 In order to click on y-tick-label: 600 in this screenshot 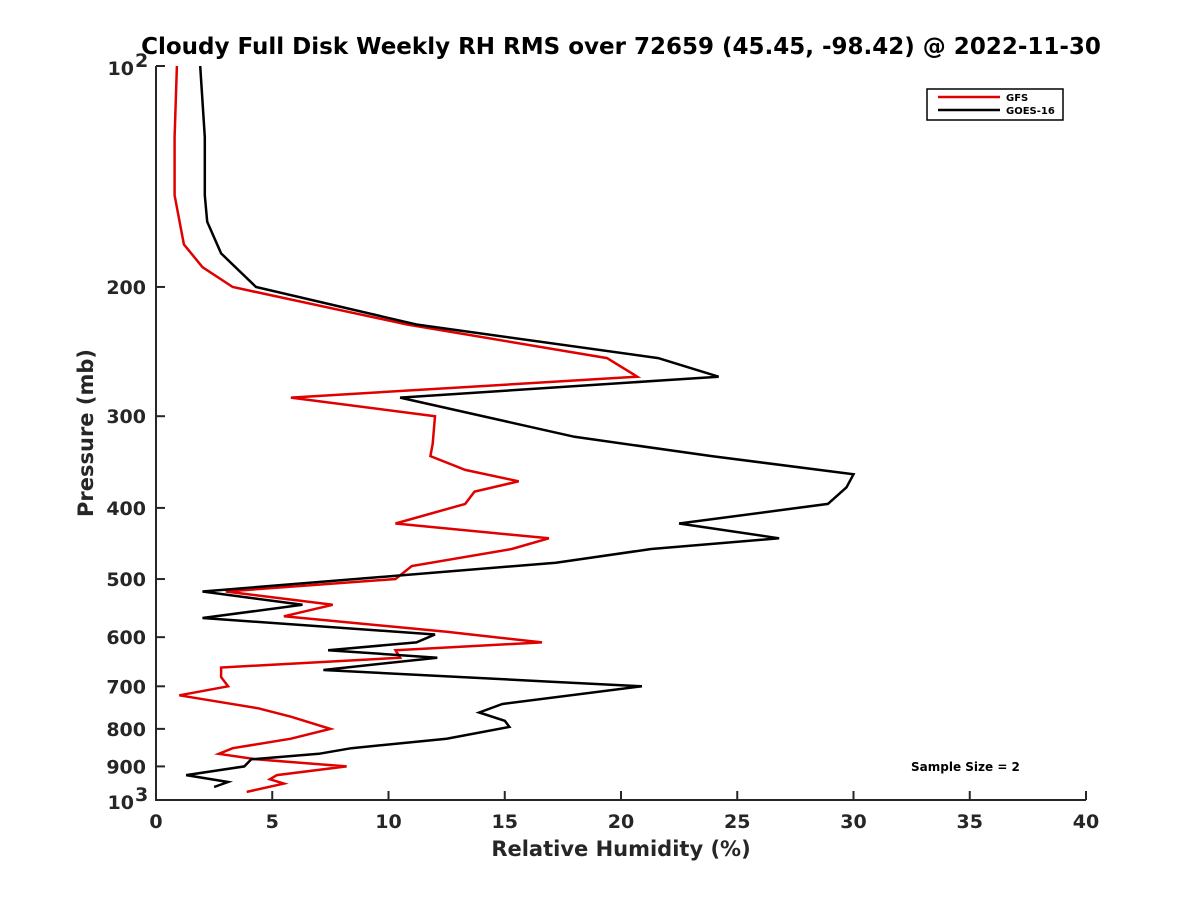, I will do `click(126, 638)`.